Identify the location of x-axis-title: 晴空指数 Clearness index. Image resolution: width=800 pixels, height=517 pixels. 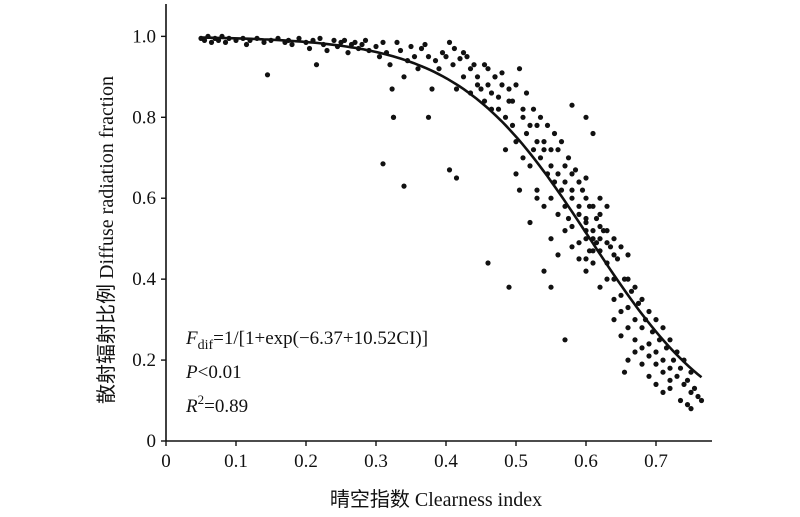
(436, 499).